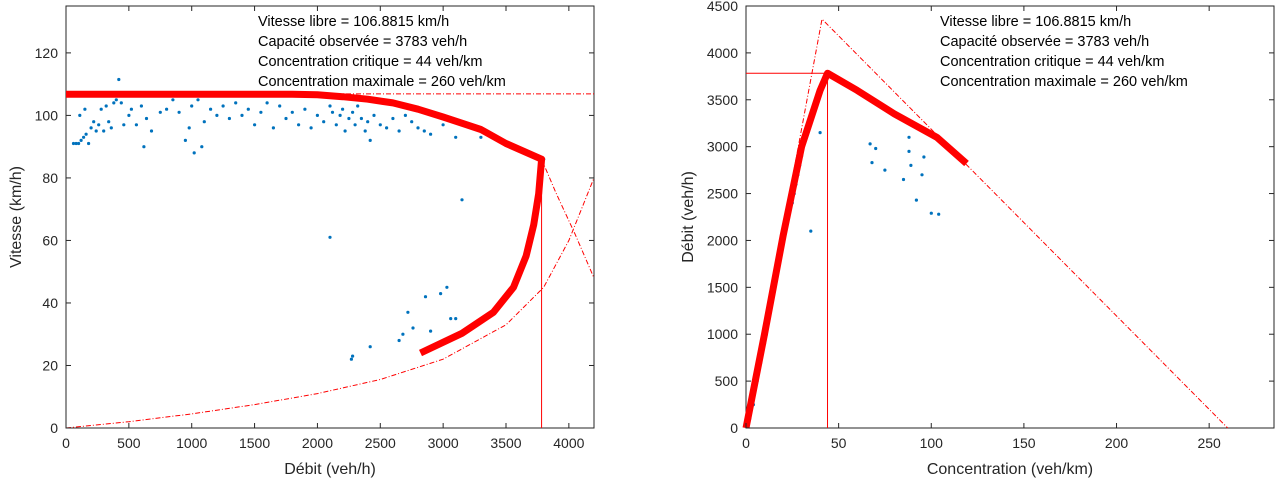 Image resolution: width=1282 pixels, height=481 pixels. I want to click on model-curve, so click(855, 249).